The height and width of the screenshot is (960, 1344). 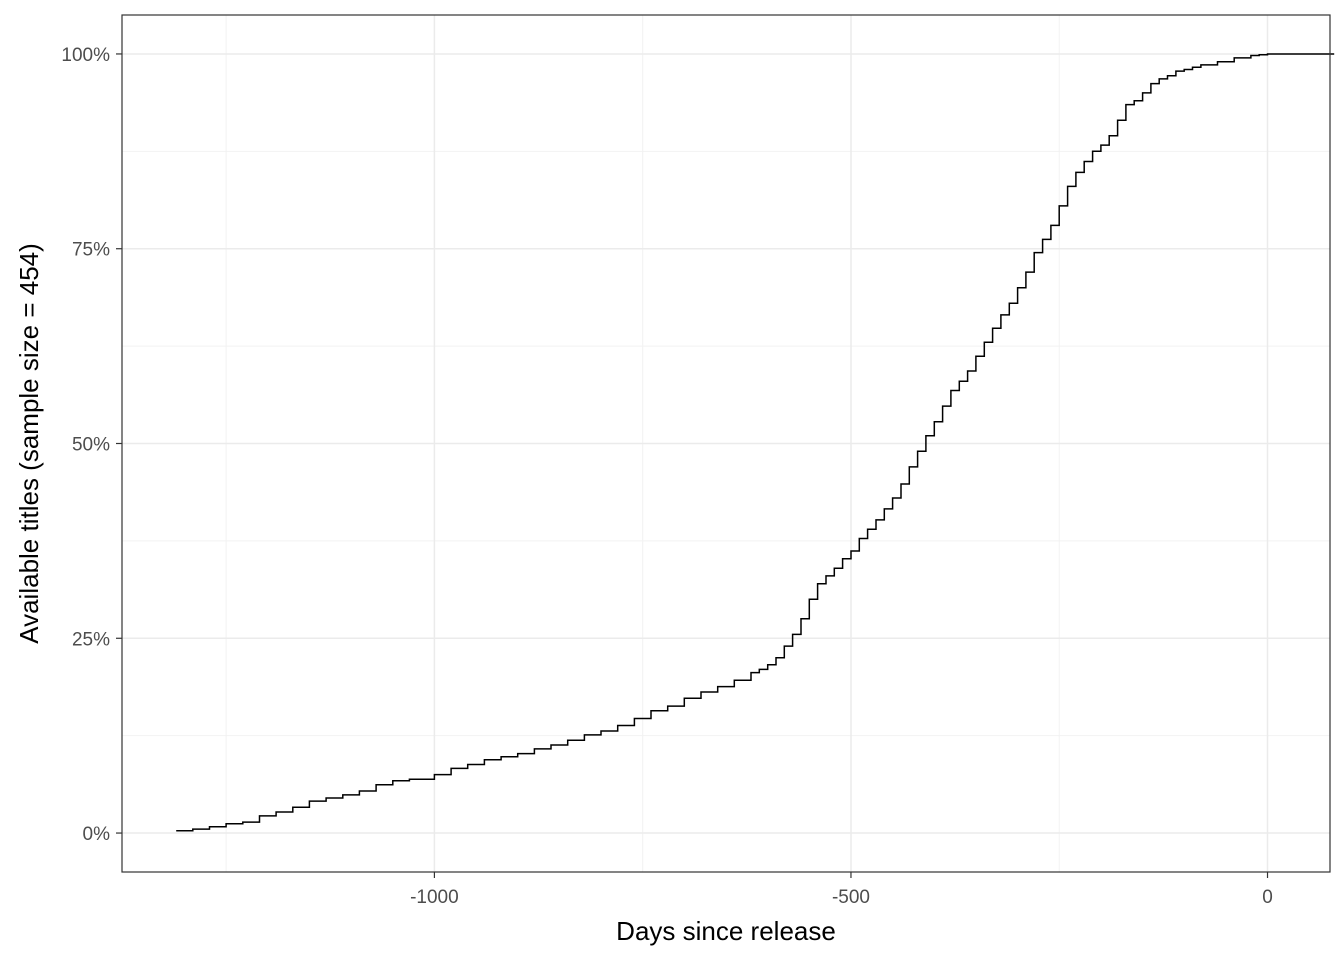 I want to click on y-tick-label: 25%, so click(x=91, y=639).